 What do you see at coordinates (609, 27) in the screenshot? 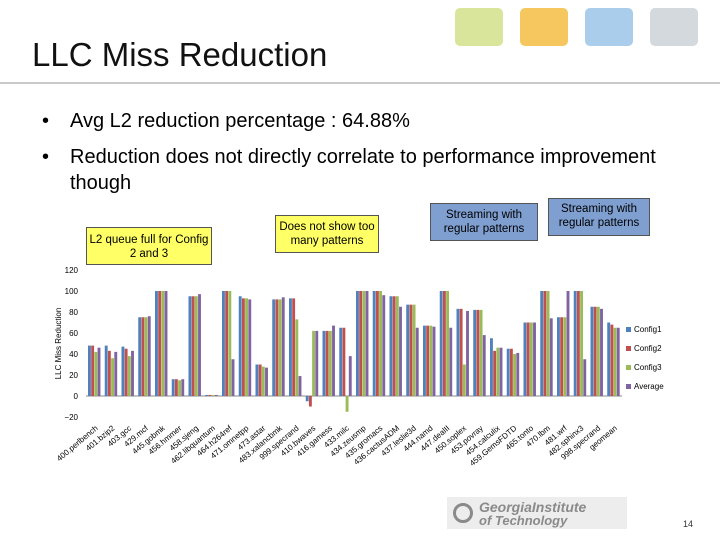
I see `decor-tile-blue` at bounding box center [609, 27].